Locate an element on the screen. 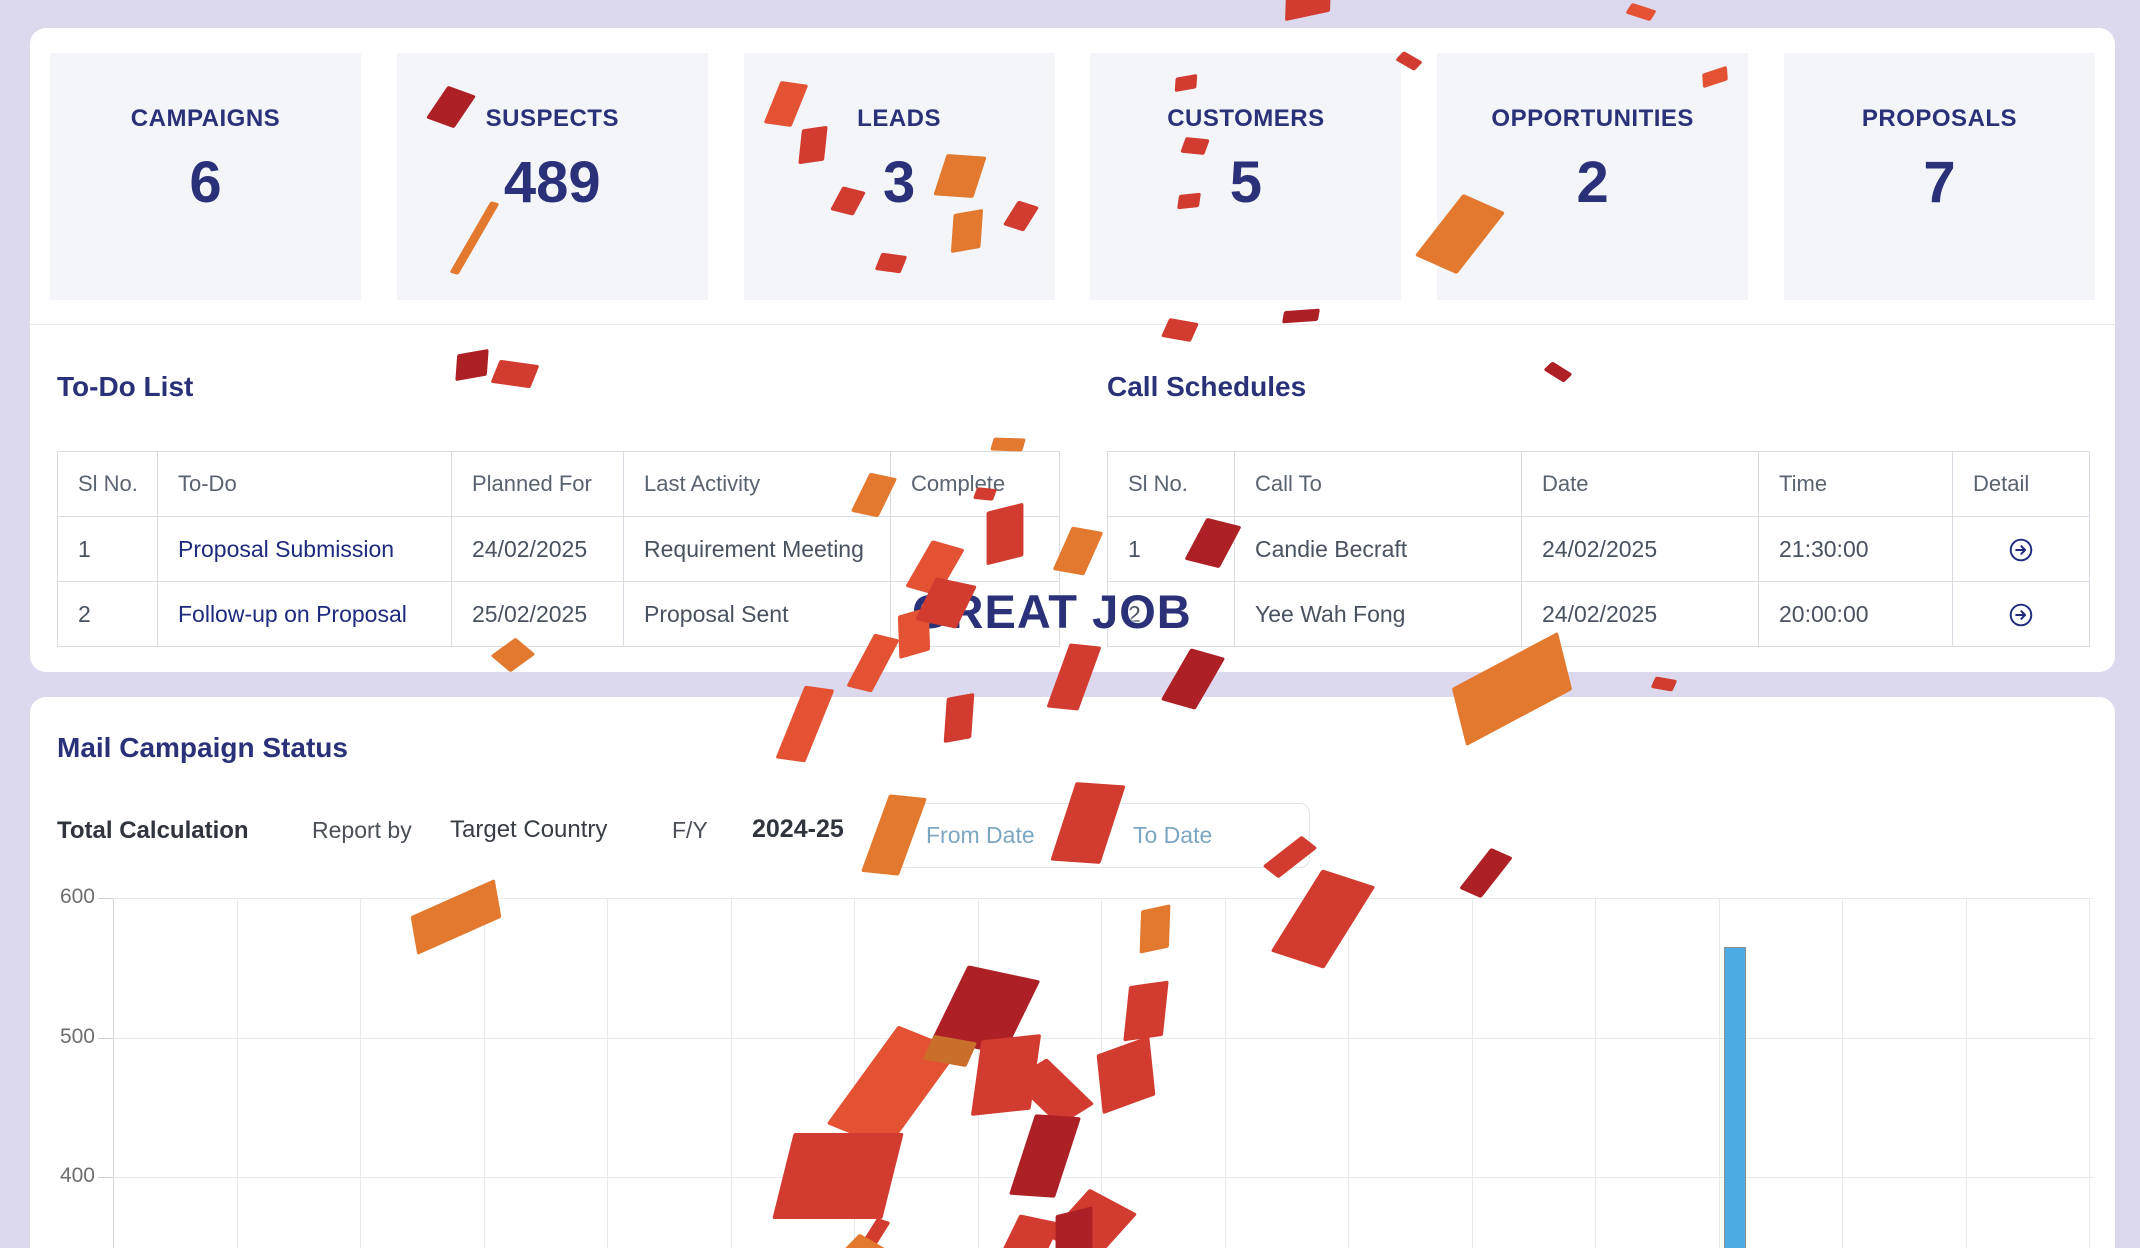 Image resolution: width=2140 pixels, height=1248 pixels. stat-card-campaigns: CAMPAIGNS 6 is located at coordinates (205, 176).